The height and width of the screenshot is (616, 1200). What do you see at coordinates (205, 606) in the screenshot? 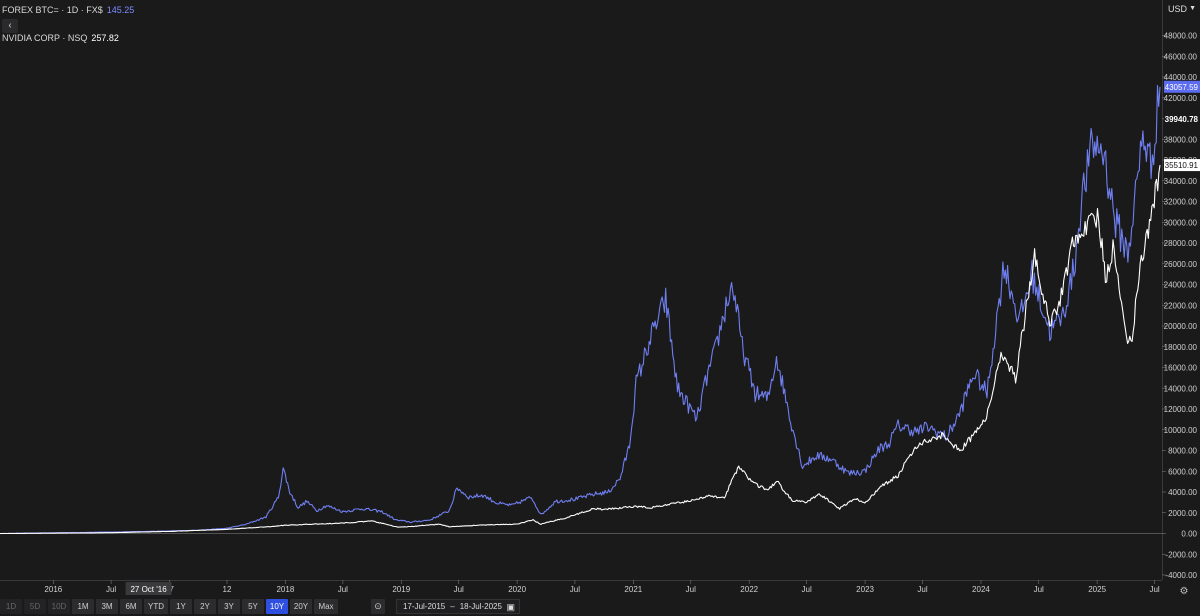
I see `range-button-2y: 2Y` at bounding box center [205, 606].